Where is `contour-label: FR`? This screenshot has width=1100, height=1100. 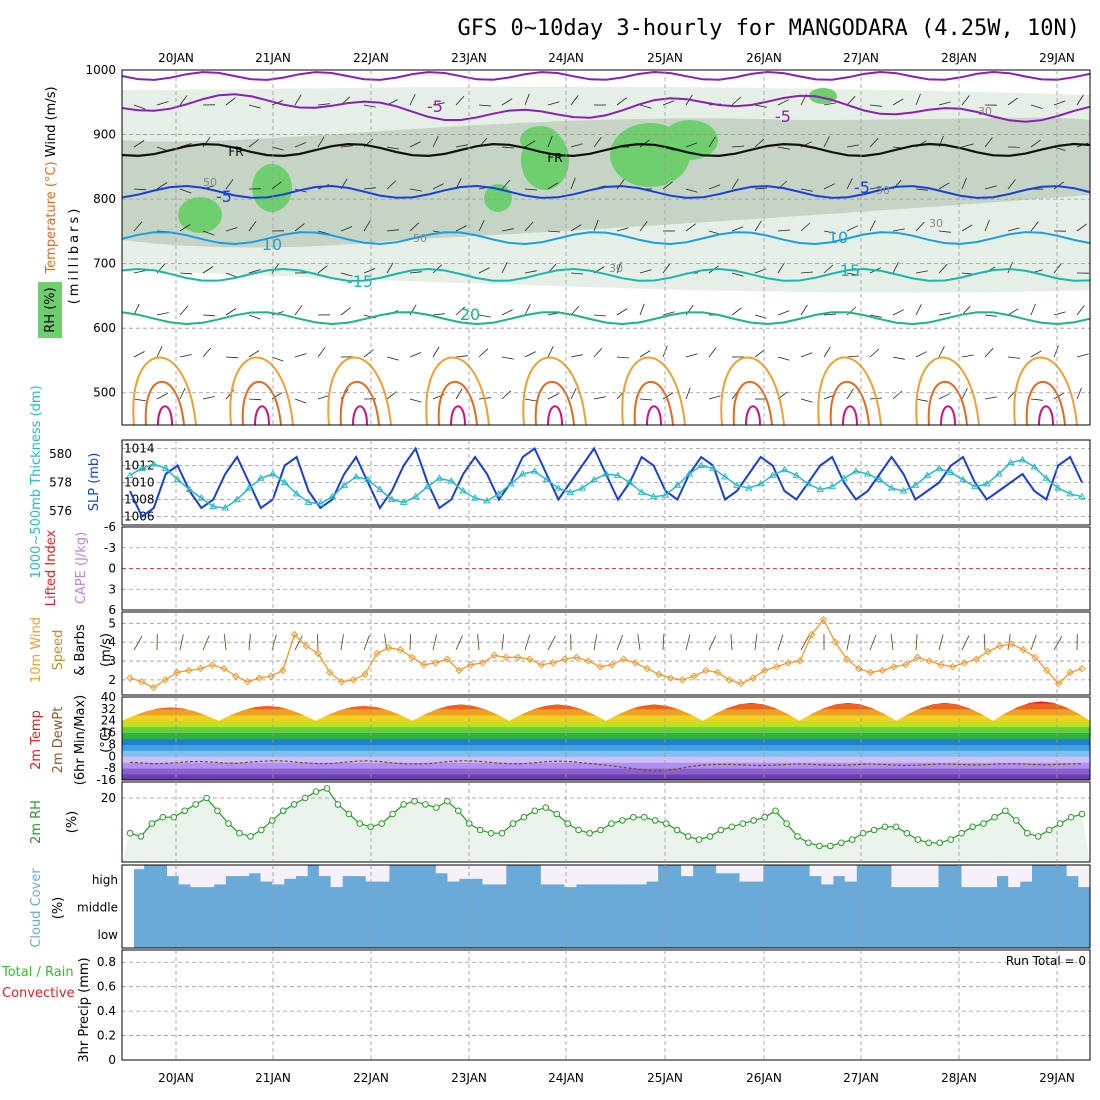
contour-label: FR is located at coordinates (235, 152).